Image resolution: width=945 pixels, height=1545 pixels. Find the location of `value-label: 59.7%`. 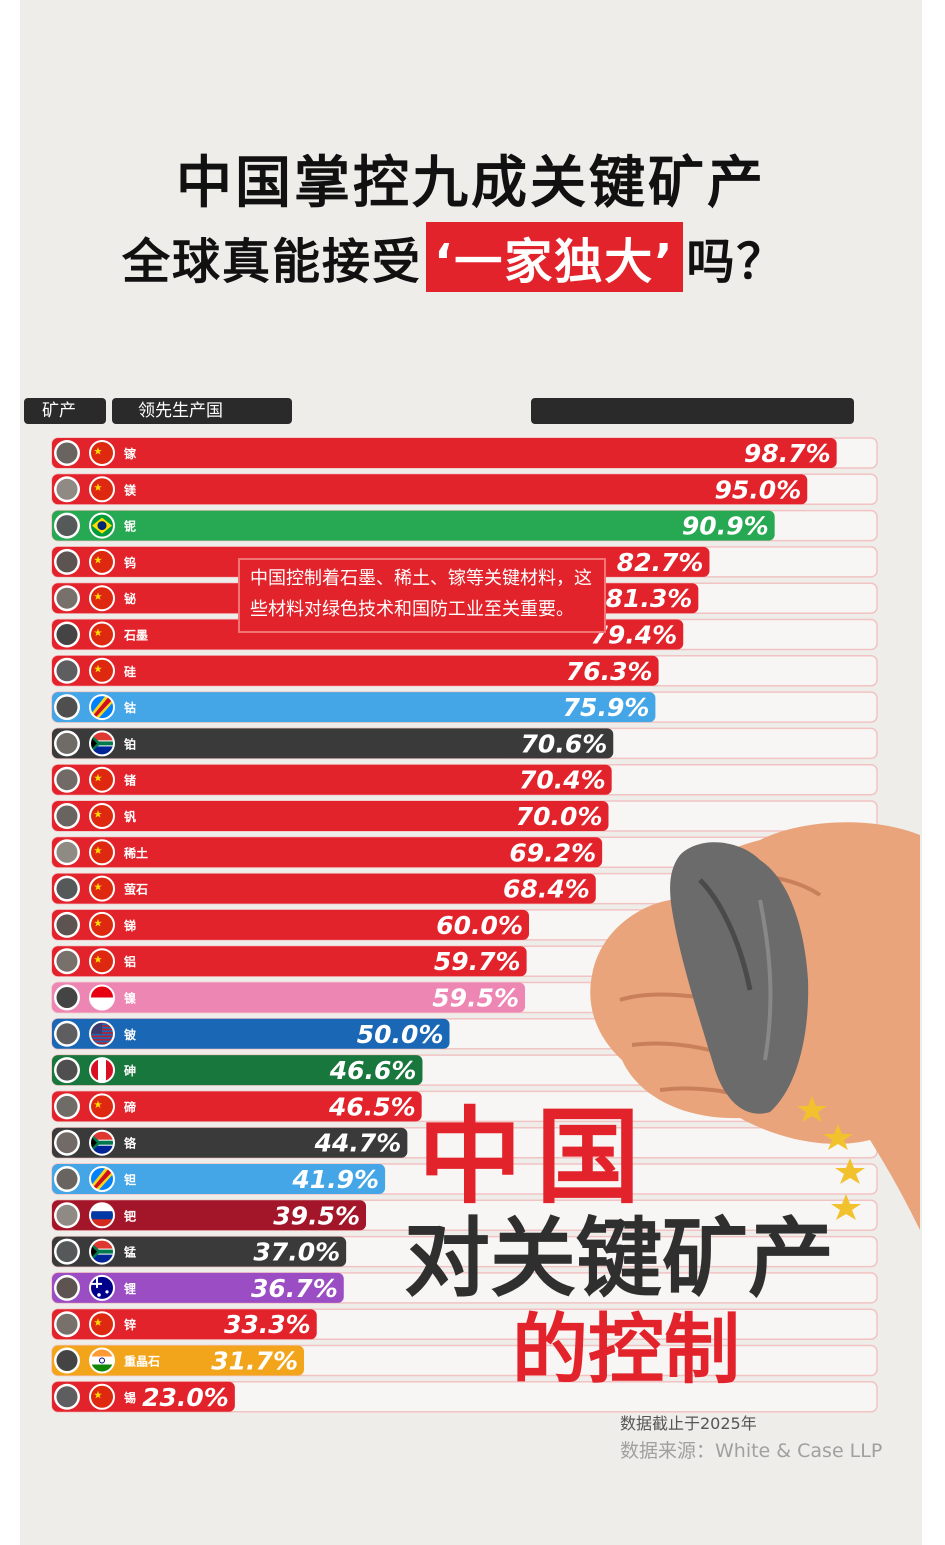

value-label: 59.7% is located at coordinates (477, 961).